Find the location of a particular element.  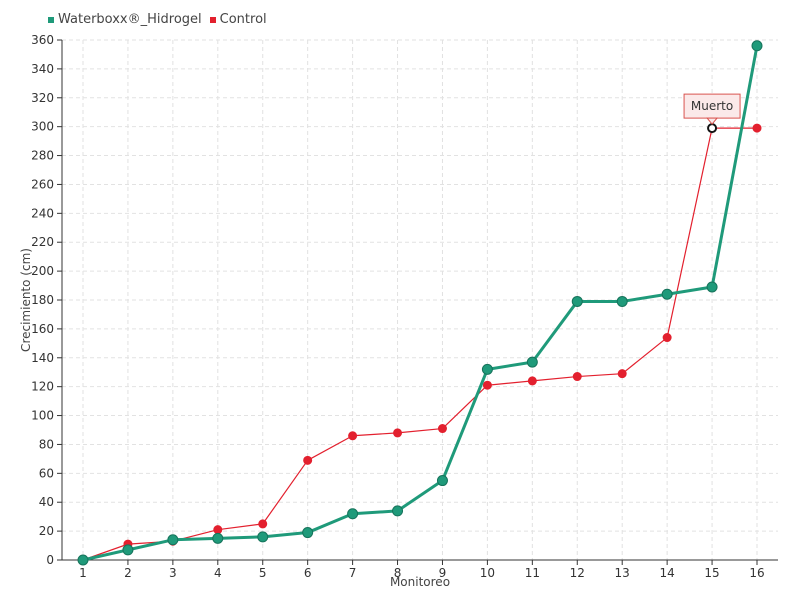

y-tick-label: 340 is located at coordinates (42, 69).